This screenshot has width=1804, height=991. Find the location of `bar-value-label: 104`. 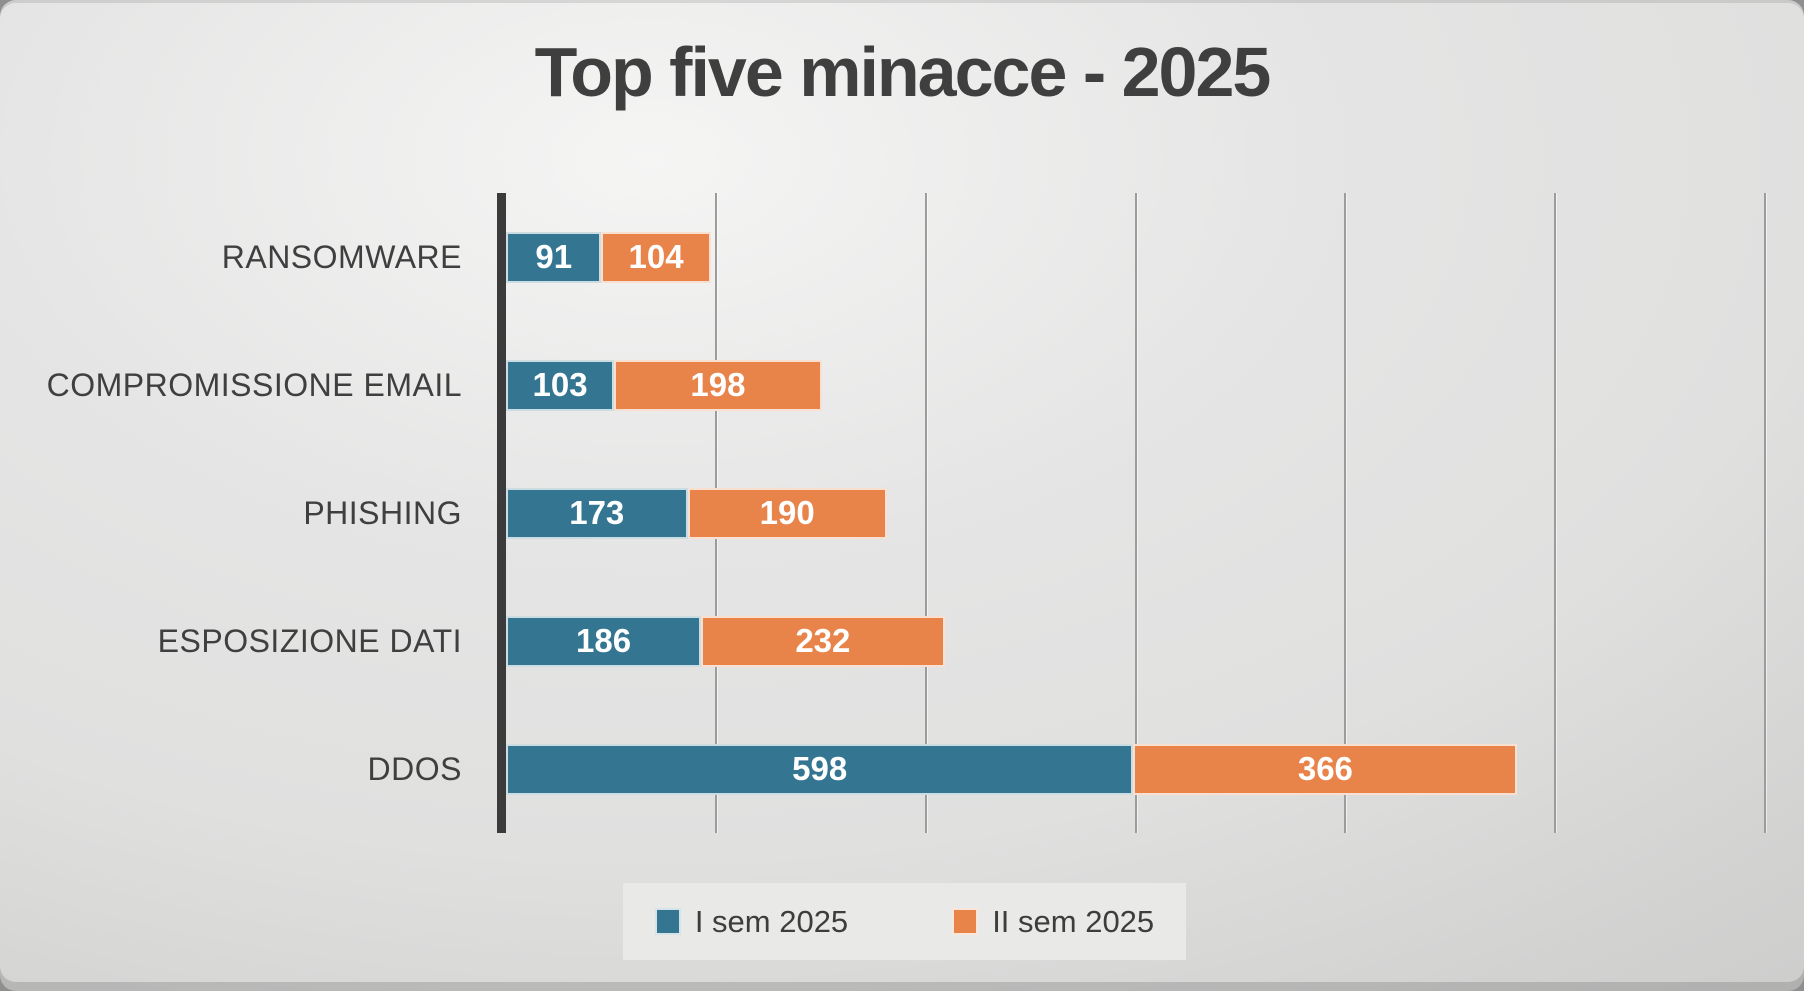

bar-value-label: 104 is located at coordinates (656, 256).